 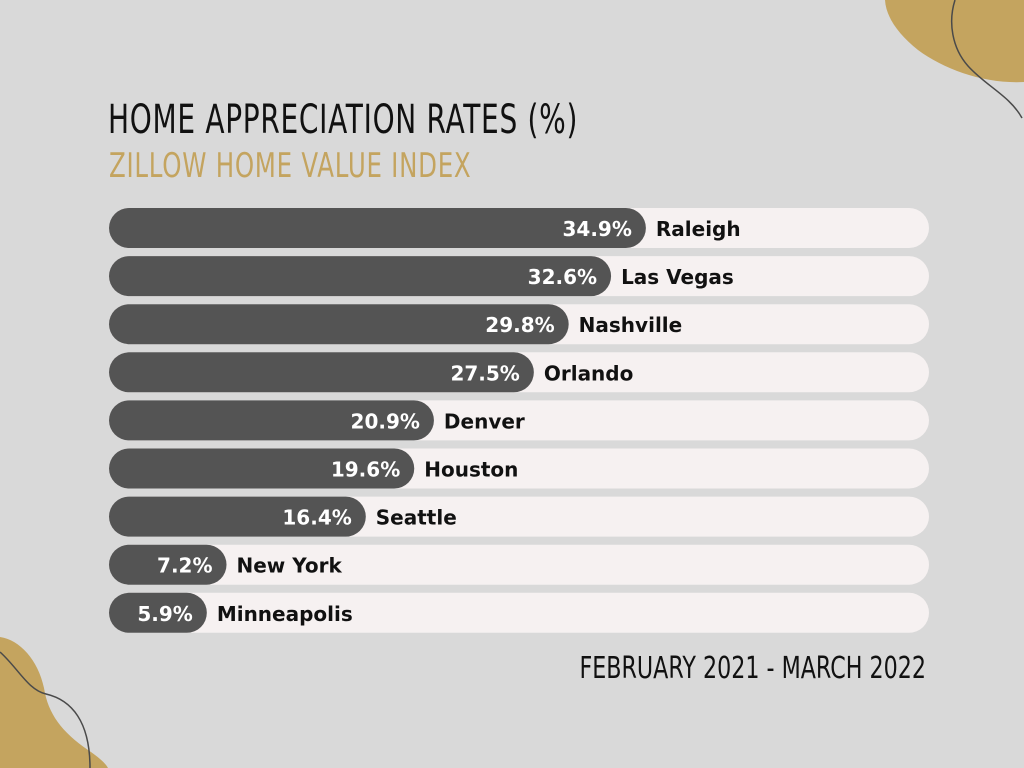 I want to click on top-right-curve-line, so click(x=986, y=59).